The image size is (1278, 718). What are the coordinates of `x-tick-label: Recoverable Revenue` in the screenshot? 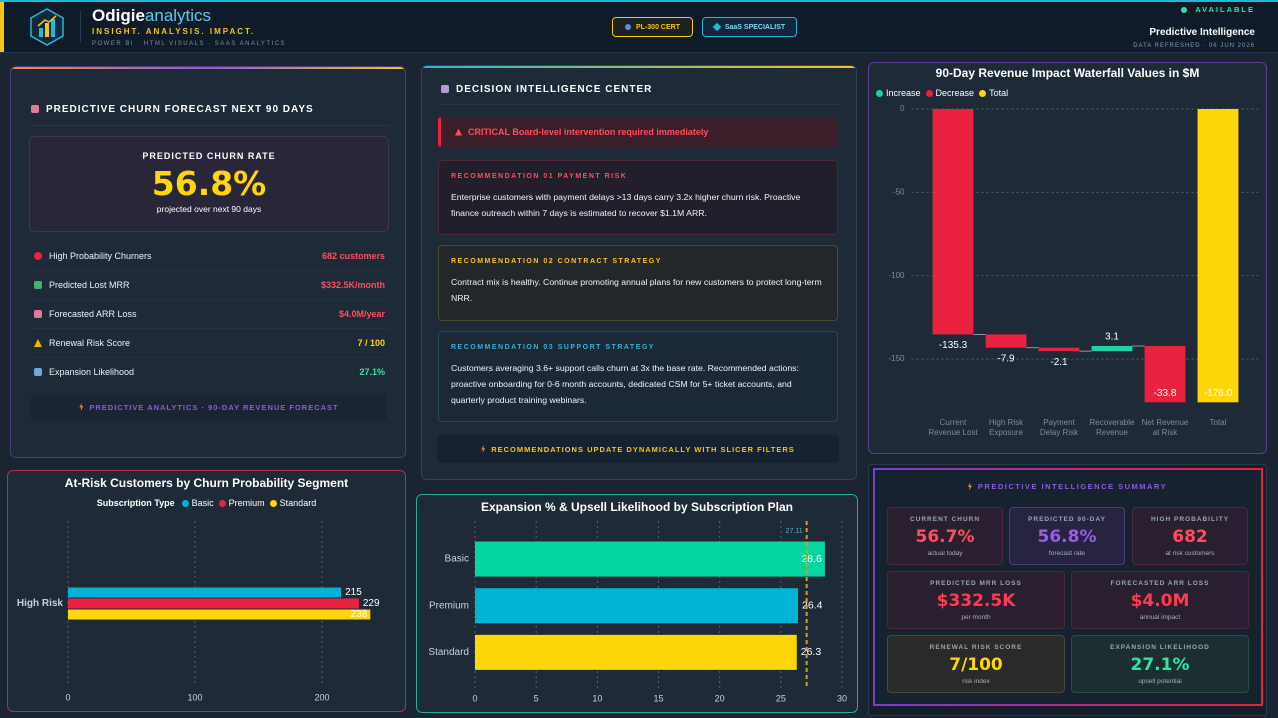 It's located at (1112, 427).